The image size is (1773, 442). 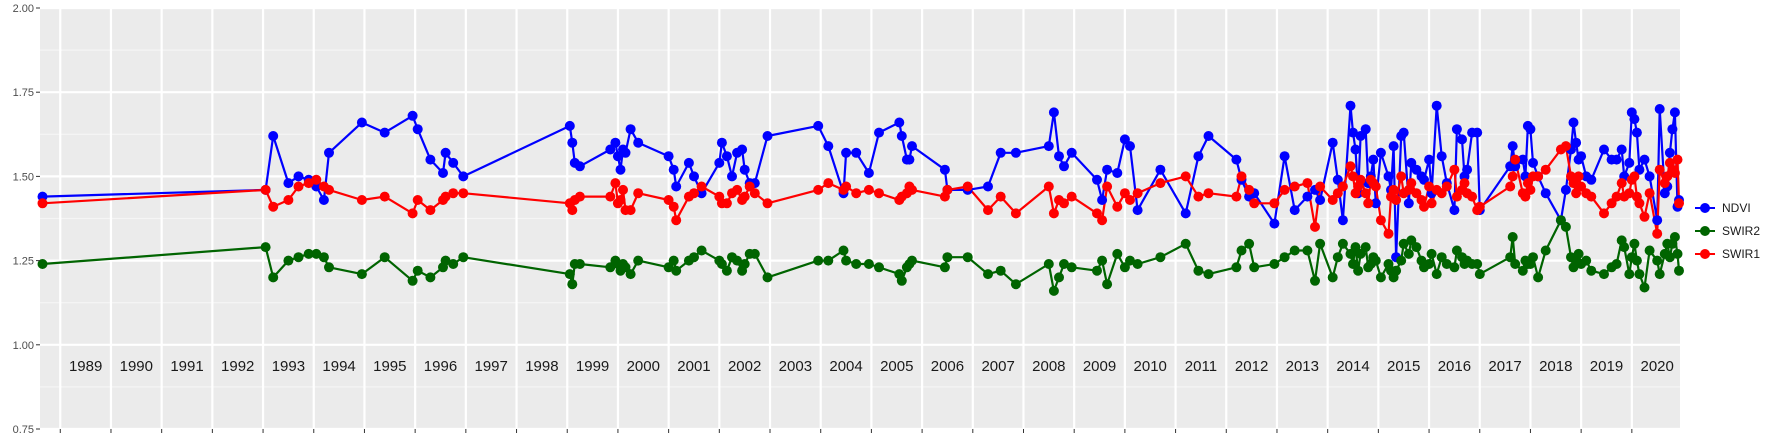 What do you see at coordinates (1454, 366) in the screenshot?
I see `year-label: 2016` at bounding box center [1454, 366].